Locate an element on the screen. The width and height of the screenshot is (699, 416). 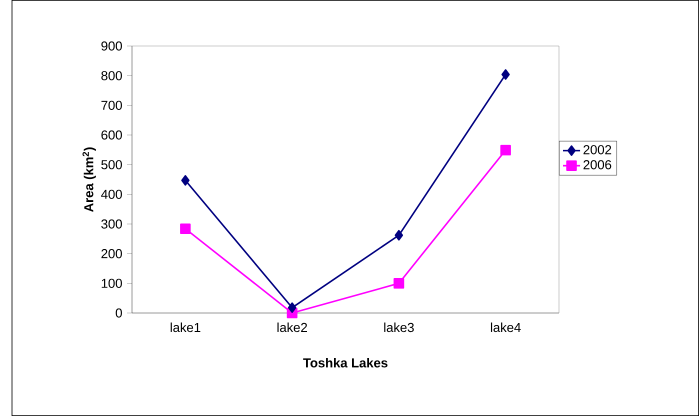
y-tick-label: 300 is located at coordinates (111, 224).